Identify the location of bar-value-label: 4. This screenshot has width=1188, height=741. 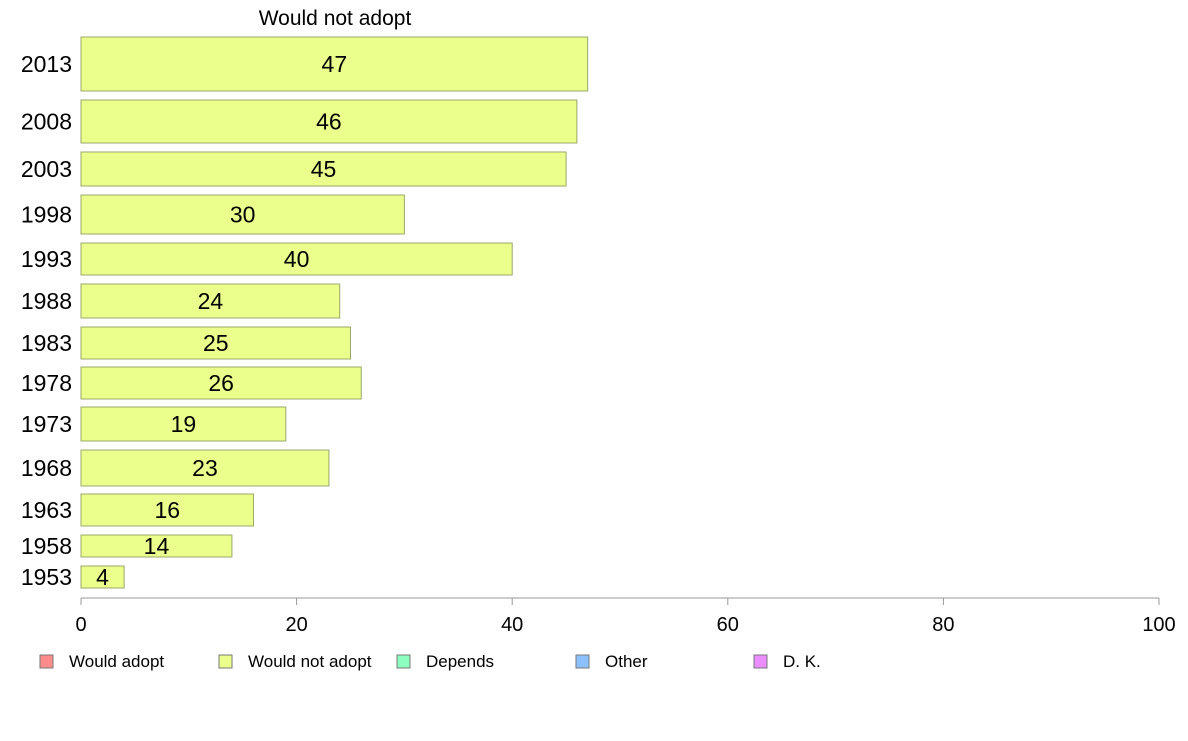
(102, 577).